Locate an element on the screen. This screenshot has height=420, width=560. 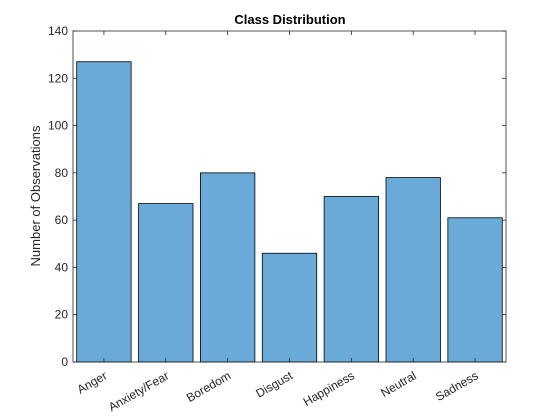
y-tick-label: 100 is located at coordinates (58, 126).